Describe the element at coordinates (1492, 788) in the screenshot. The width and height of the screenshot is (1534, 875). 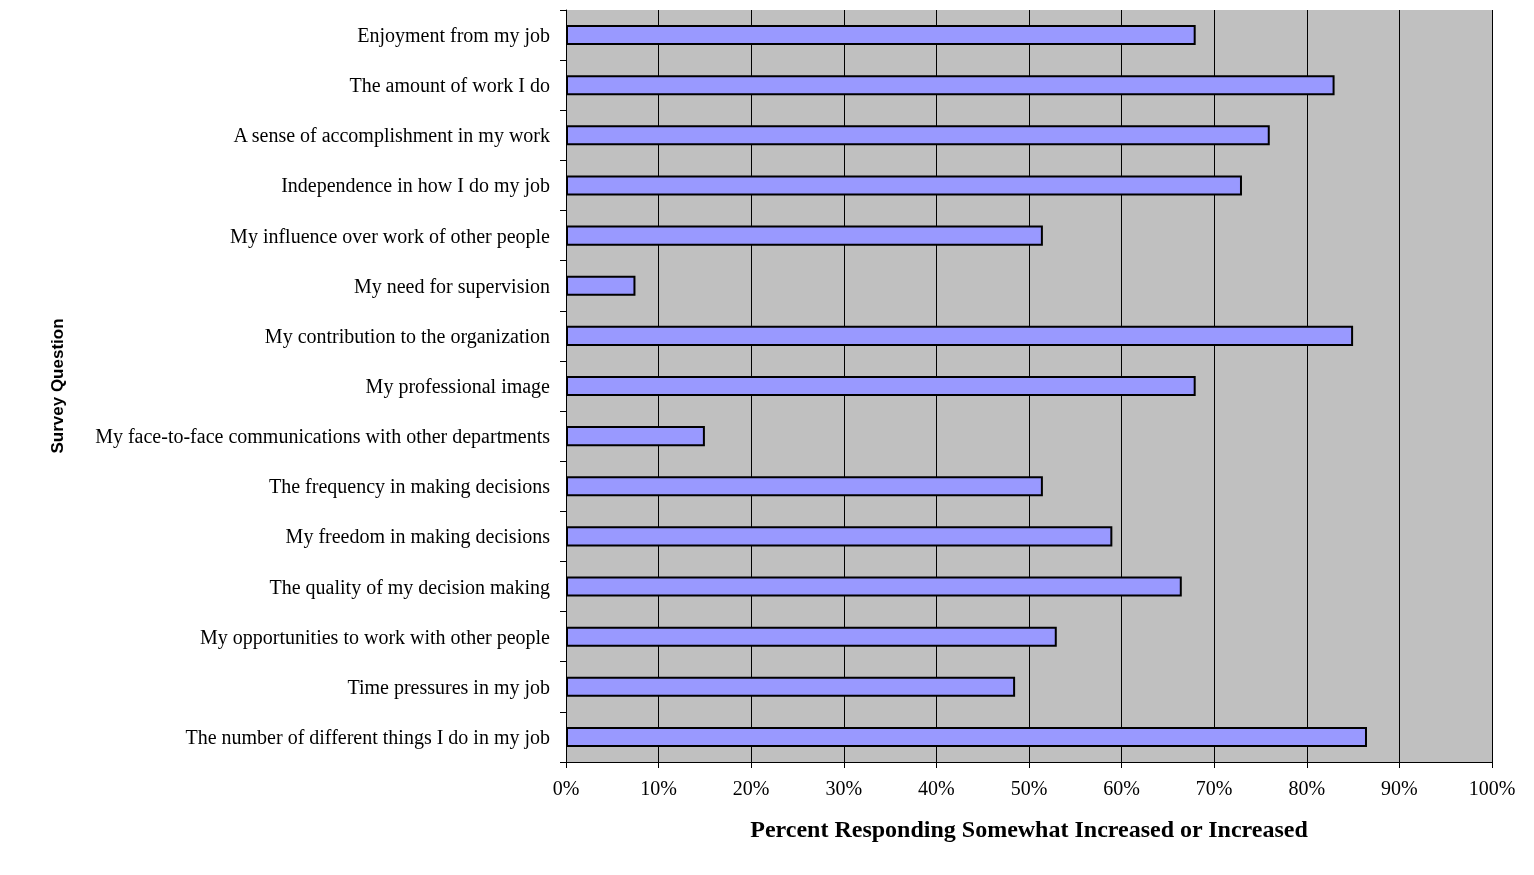
I see `x-tick-label: 100%` at that location.